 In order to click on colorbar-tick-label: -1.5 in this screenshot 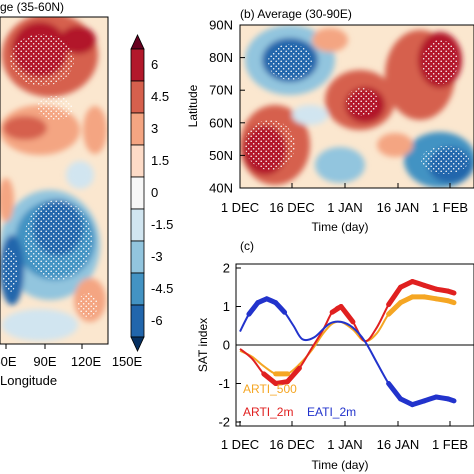, I will do `click(162, 224)`.